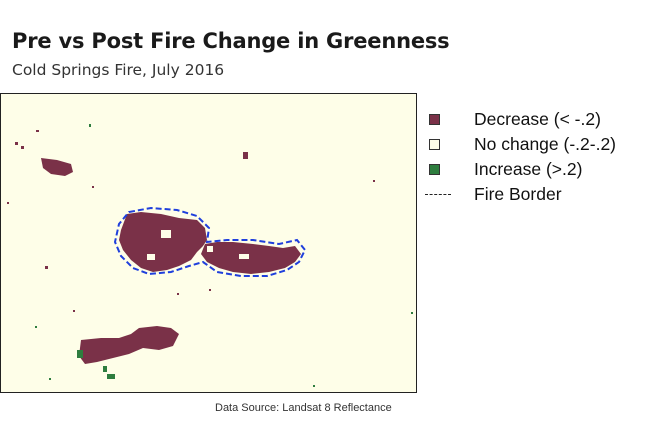 This screenshot has width=672, height=430. What do you see at coordinates (251, 258) in the screenshot?
I see `decrease-patch-east` at bounding box center [251, 258].